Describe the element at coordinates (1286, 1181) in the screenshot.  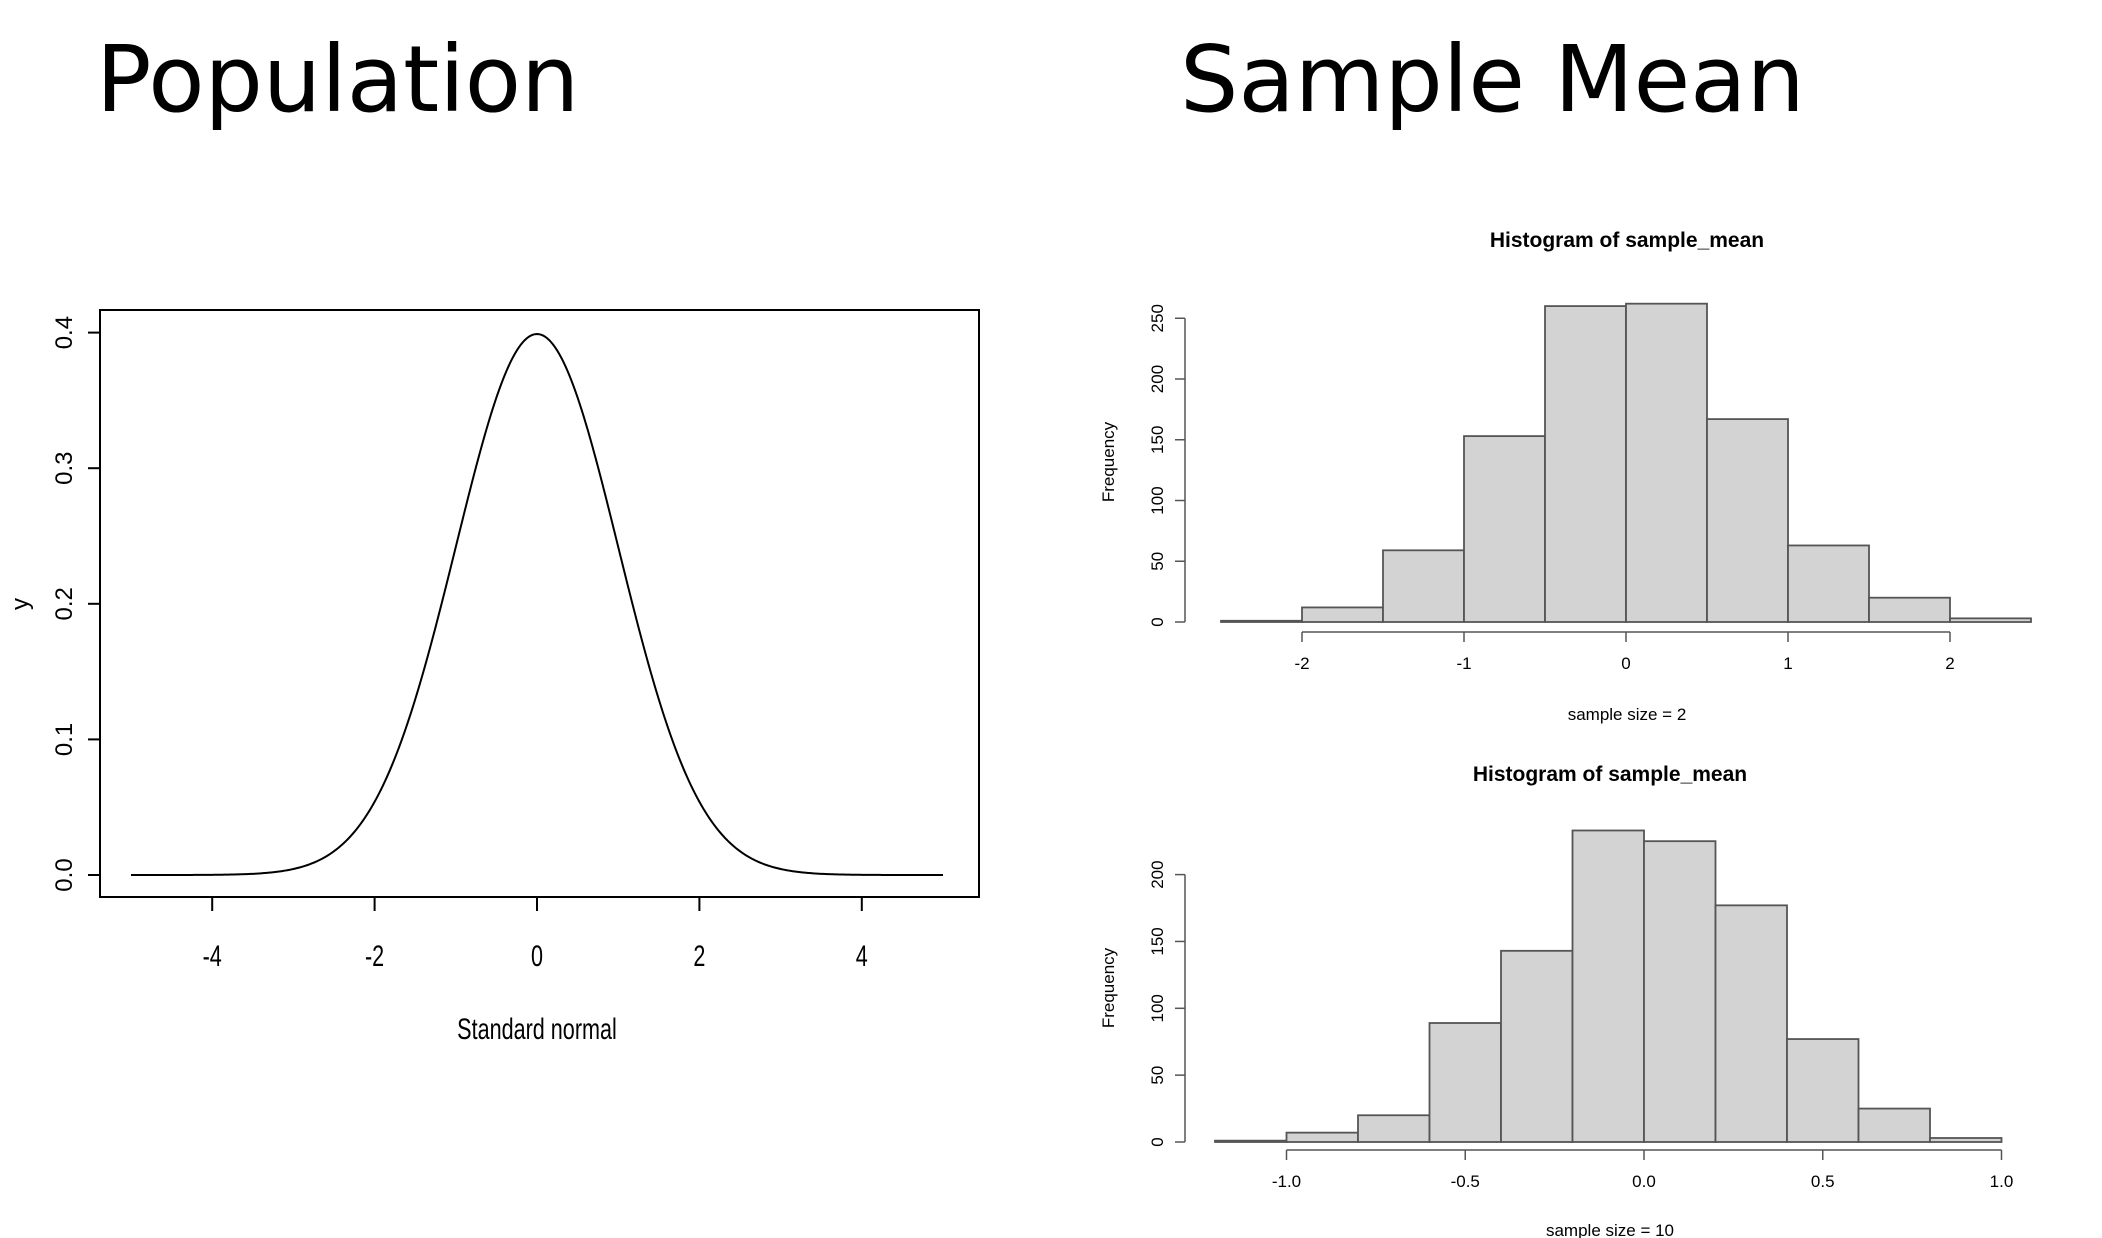
I see `x-tick-label: -1.0` at that location.